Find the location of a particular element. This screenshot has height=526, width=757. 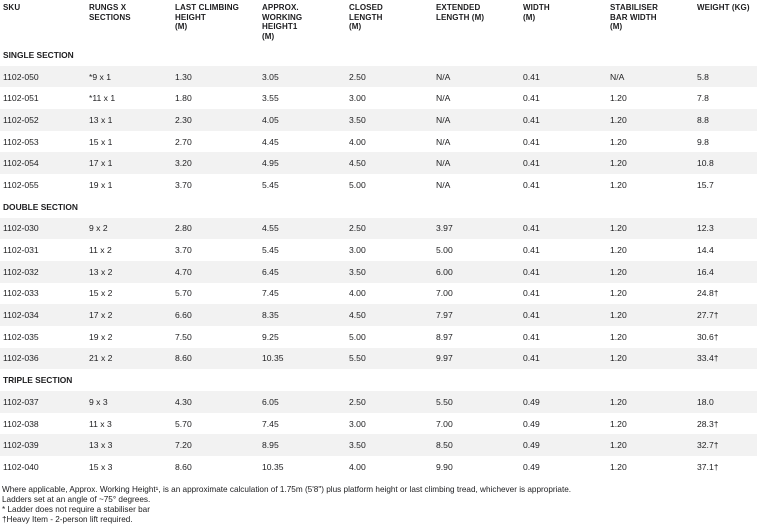

table-cell: 1102-053 is located at coordinates (43, 141).